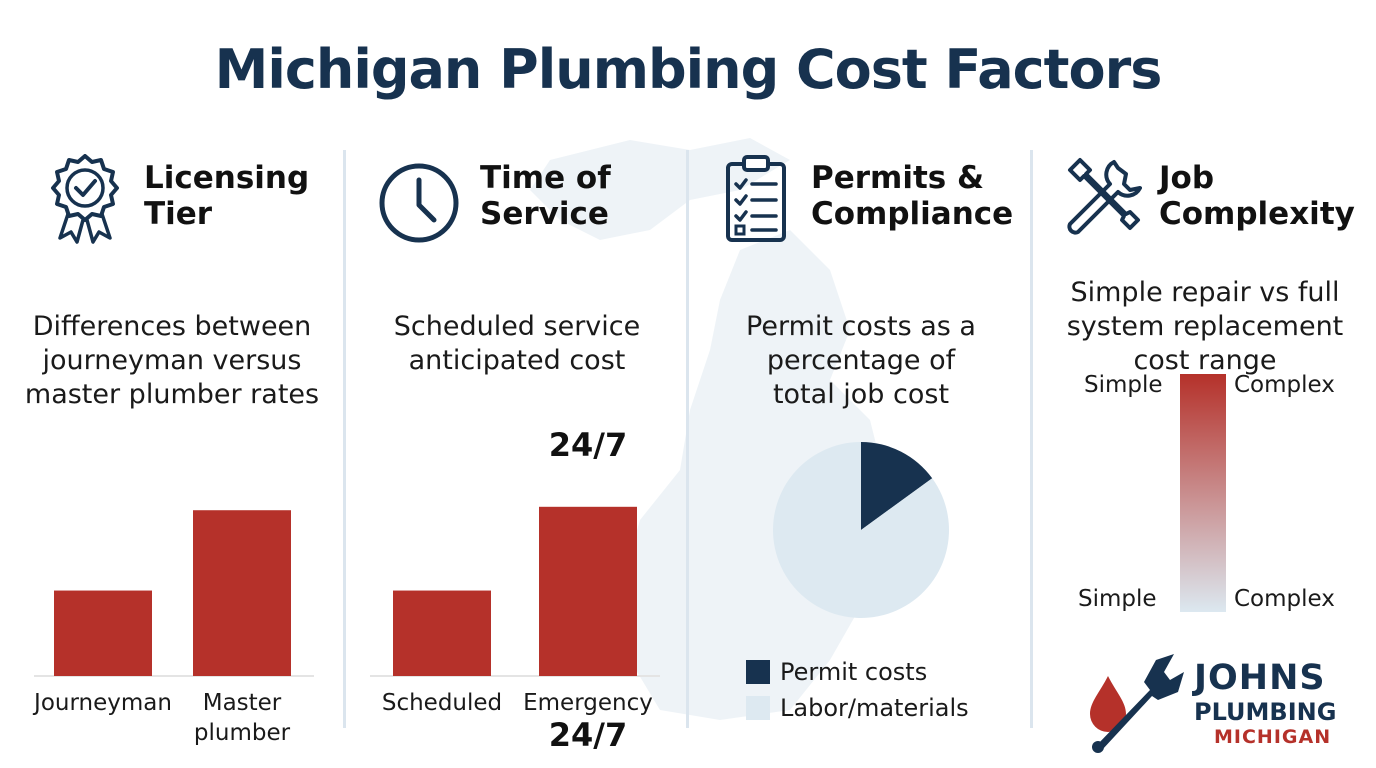 Image resolution: width=1376 pixels, height=768 pixels. I want to click on pie-slice-labor-materials, so click(861, 530).